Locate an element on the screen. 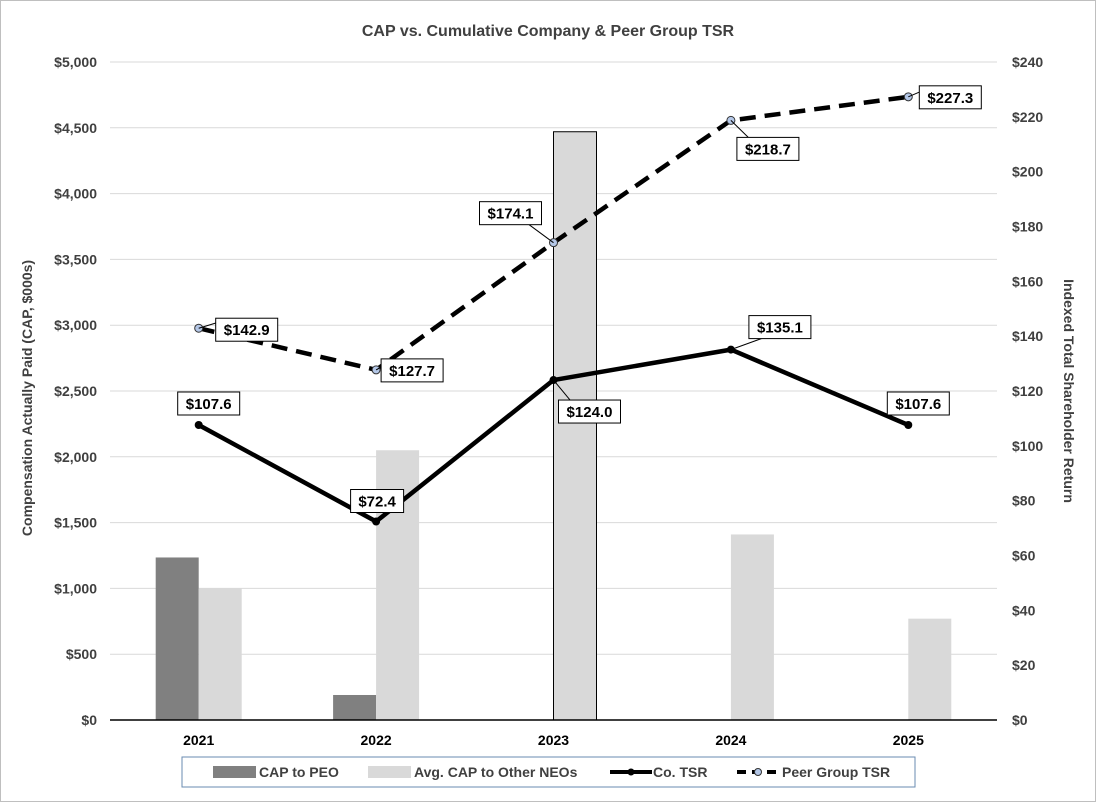  y-right-tick-label: $0 is located at coordinates (1020, 720).